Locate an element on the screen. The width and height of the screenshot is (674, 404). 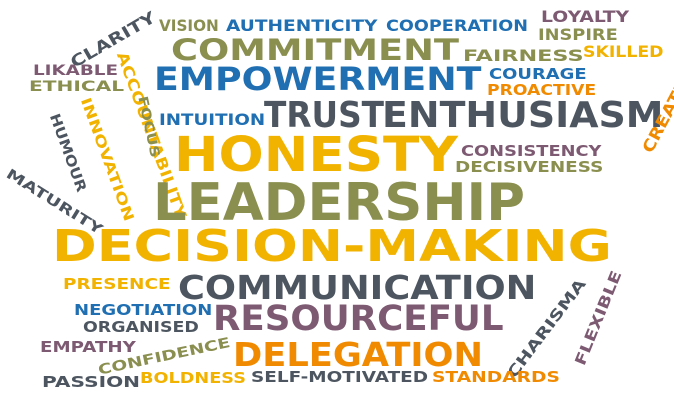
word-loyalty: Loyalty is located at coordinates (585, 16).